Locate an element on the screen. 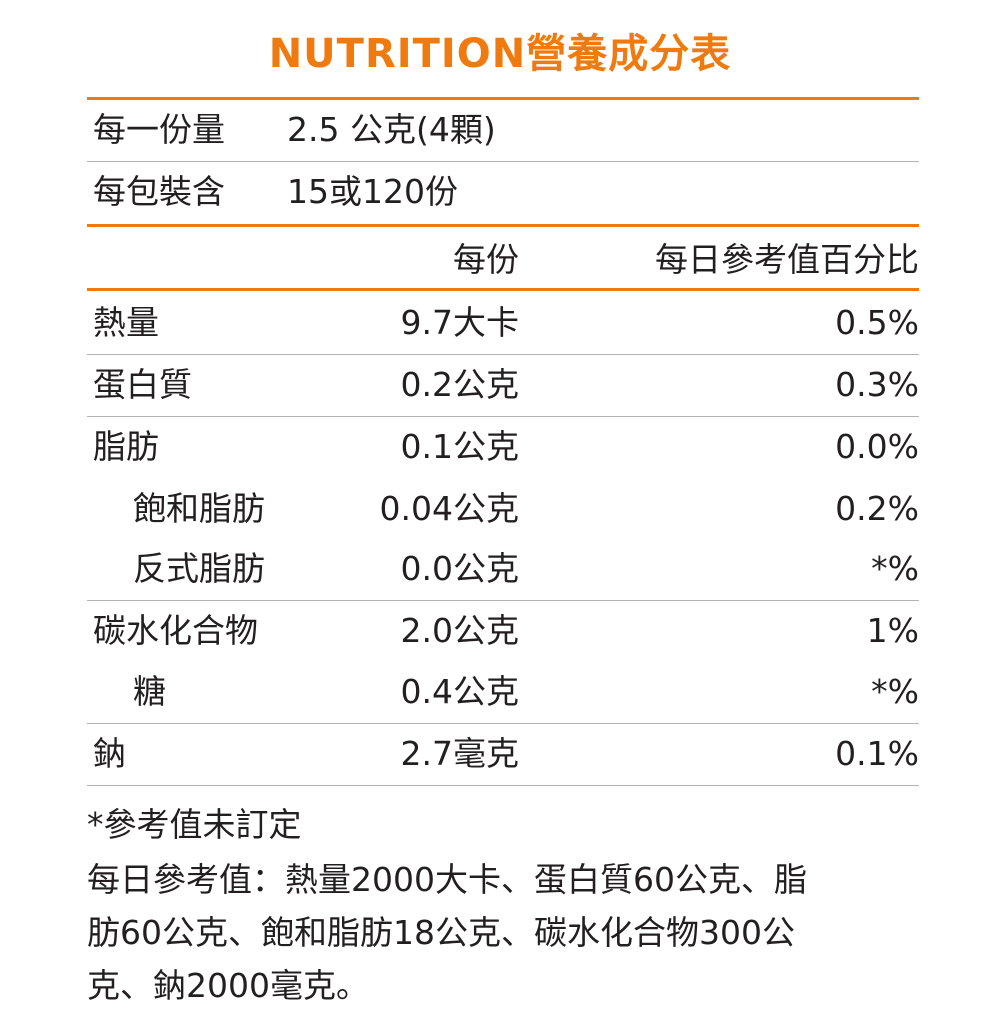  nutrient-daily-value: 0.0% is located at coordinates (877, 446).